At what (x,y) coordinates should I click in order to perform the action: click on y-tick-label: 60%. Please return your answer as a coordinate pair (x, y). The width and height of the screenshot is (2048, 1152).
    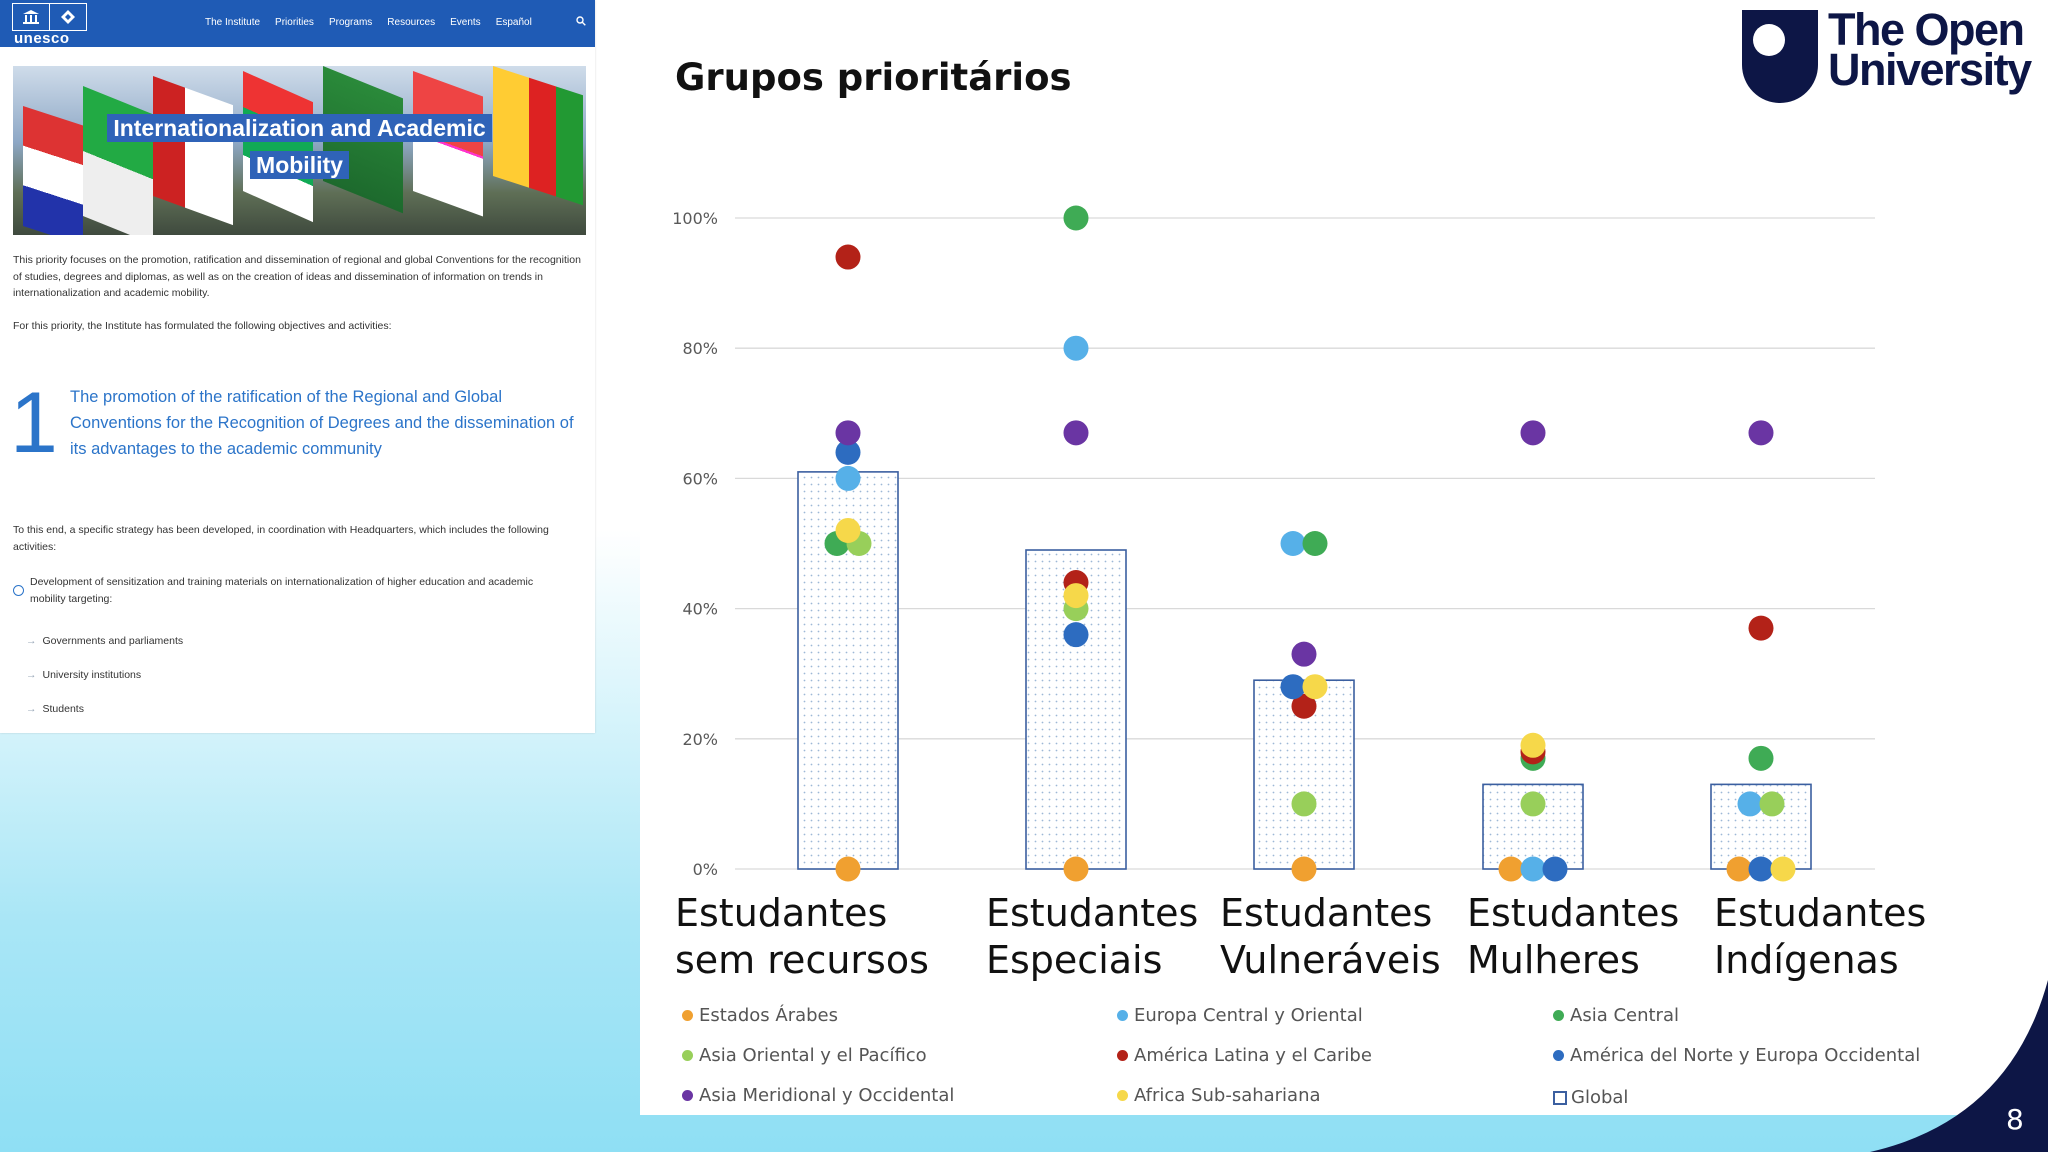
    Looking at the image, I should click on (700, 478).